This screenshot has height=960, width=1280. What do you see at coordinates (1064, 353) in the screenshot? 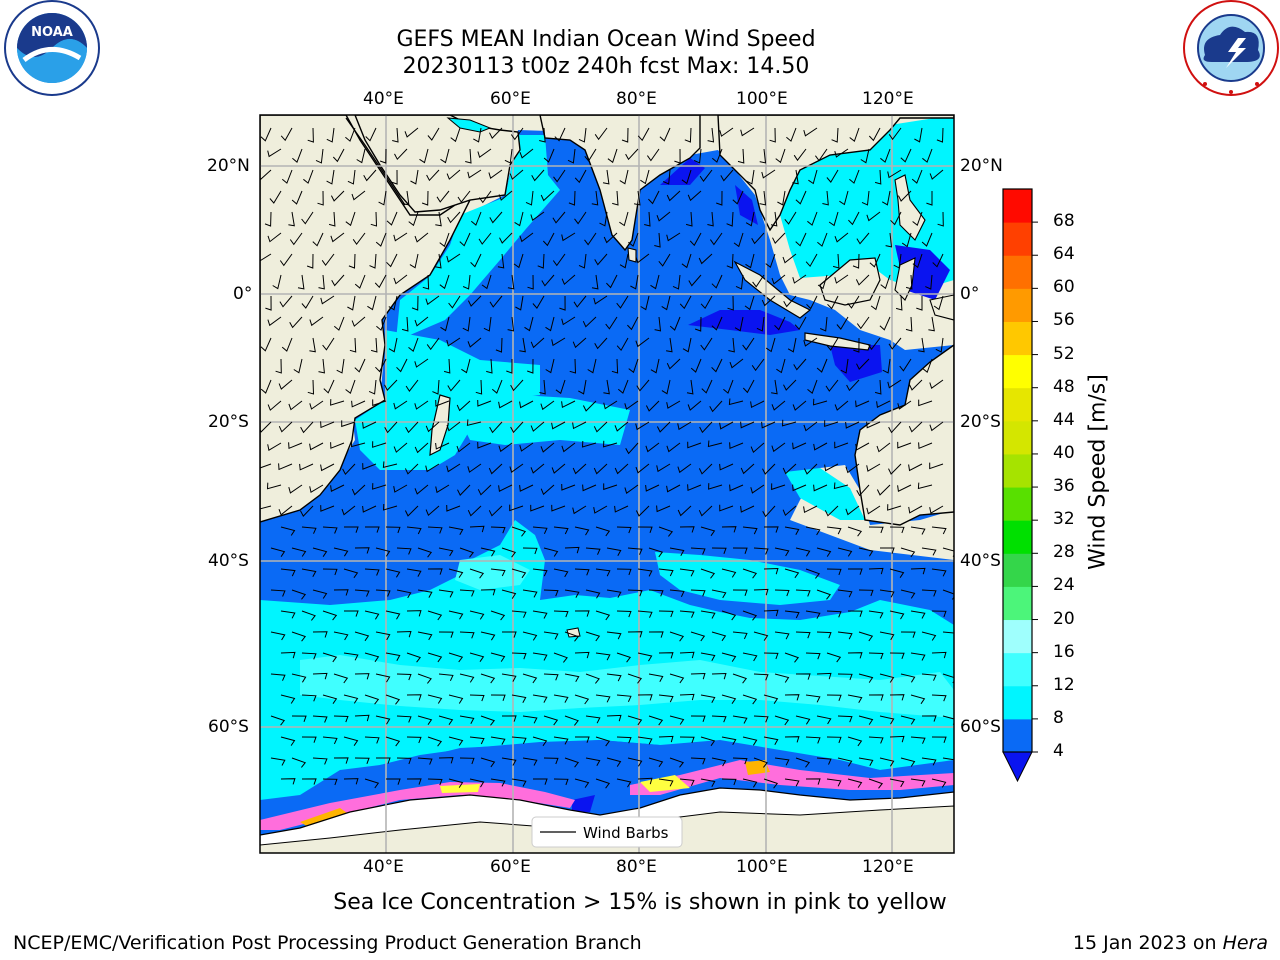
I see `colorbar-tick-label: 52` at bounding box center [1064, 353].